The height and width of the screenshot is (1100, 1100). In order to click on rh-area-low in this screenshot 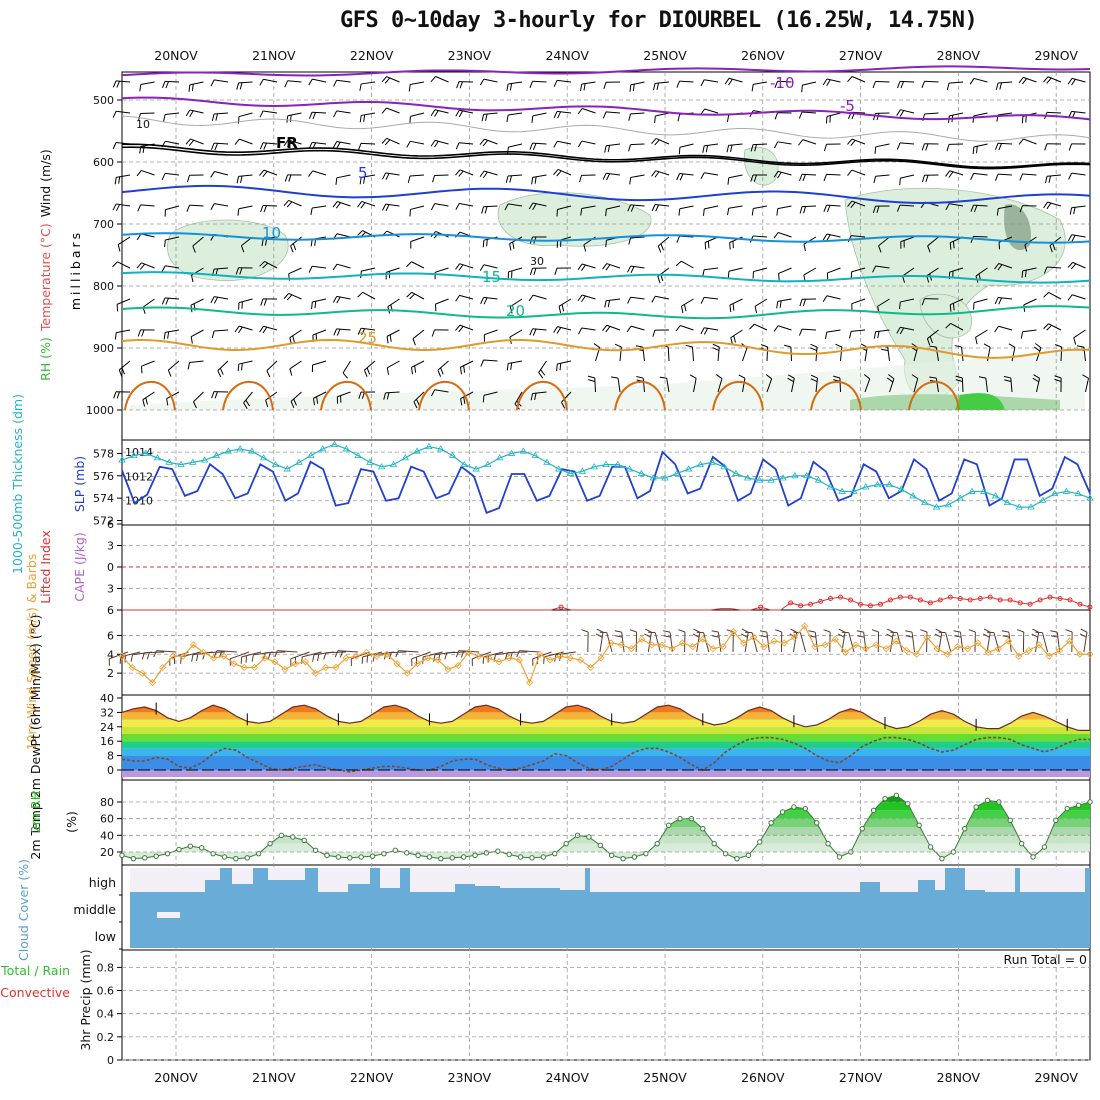, I will do `click(607, 380)`.